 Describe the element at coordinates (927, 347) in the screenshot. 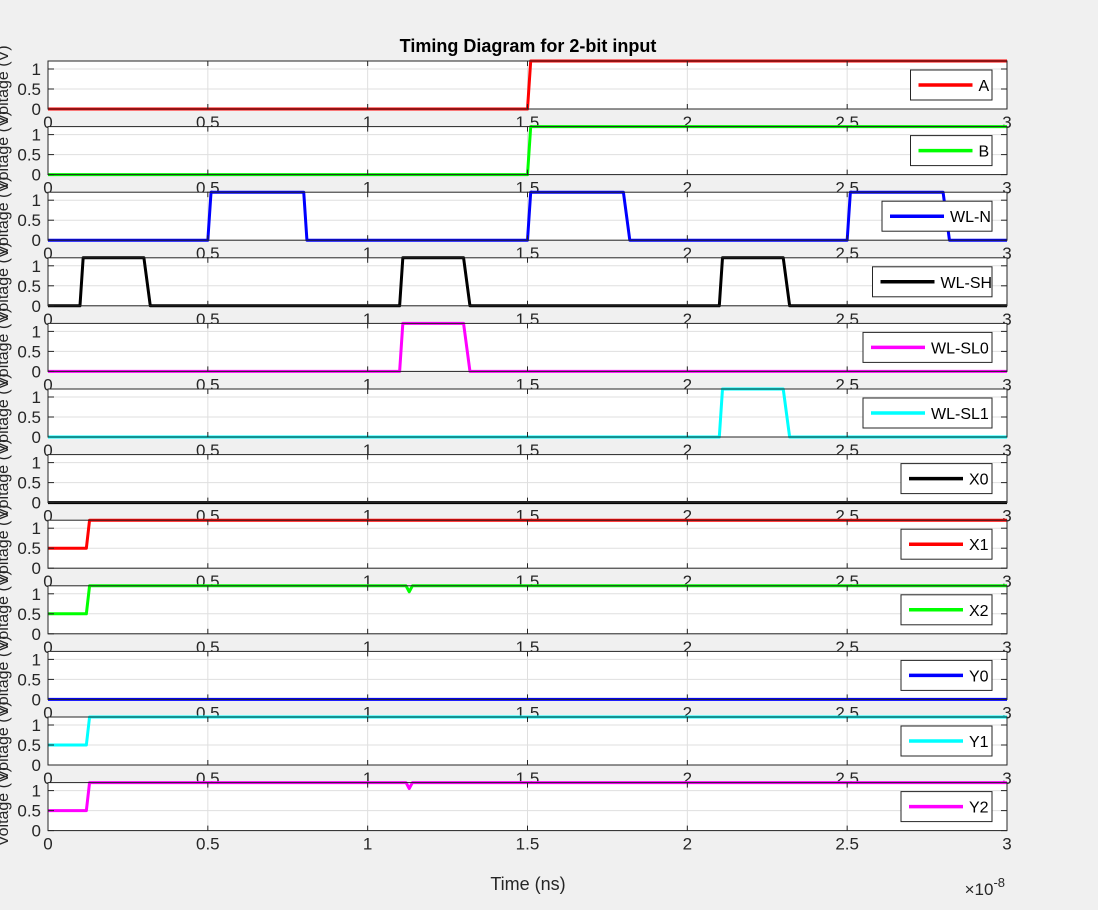

I see `legend-wl-sl0: WL-SL0` at that location.